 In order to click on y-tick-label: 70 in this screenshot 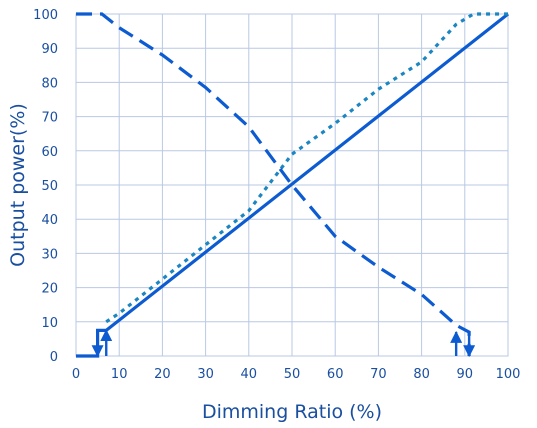, I will do `click(49, 118)`.